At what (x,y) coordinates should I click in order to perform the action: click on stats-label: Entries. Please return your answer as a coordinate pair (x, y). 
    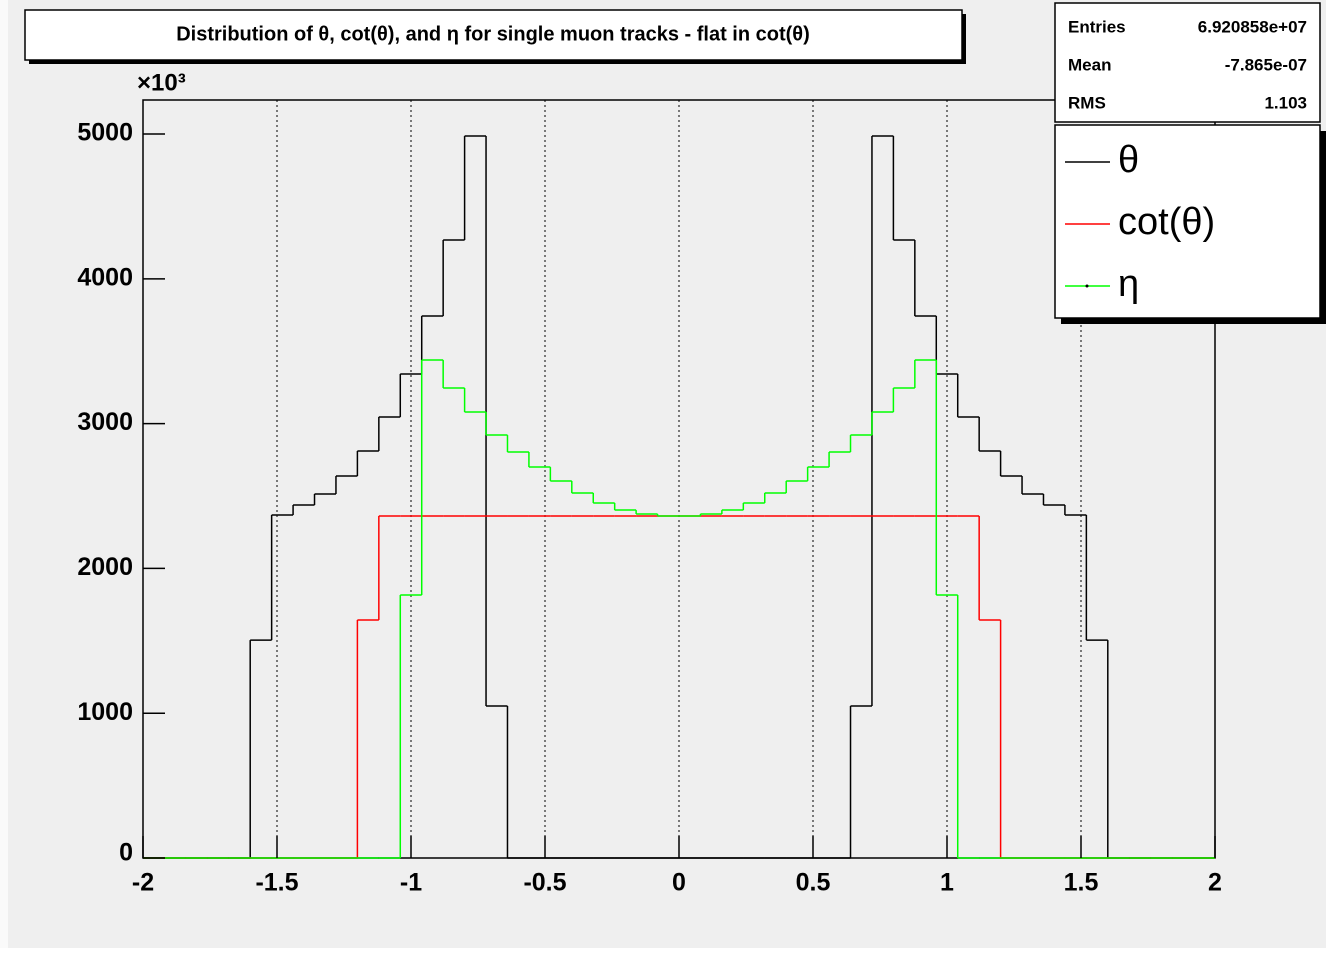
    Looking at the image, I should click on (1097, 26).